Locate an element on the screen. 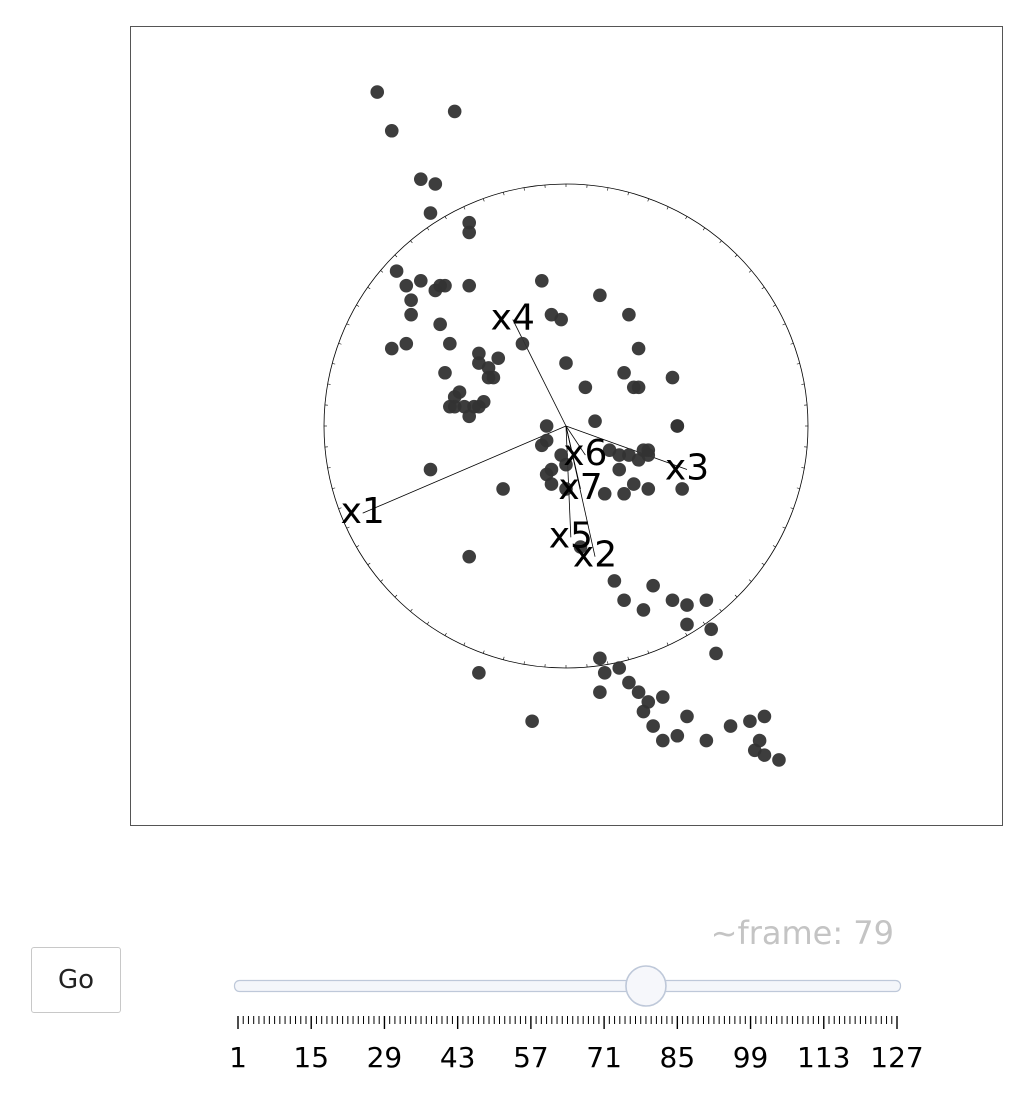 Image resolution: width=1036 pixels, height=1102 pixels. axis-label-x6: x6 is located at coordinates (585, 453).